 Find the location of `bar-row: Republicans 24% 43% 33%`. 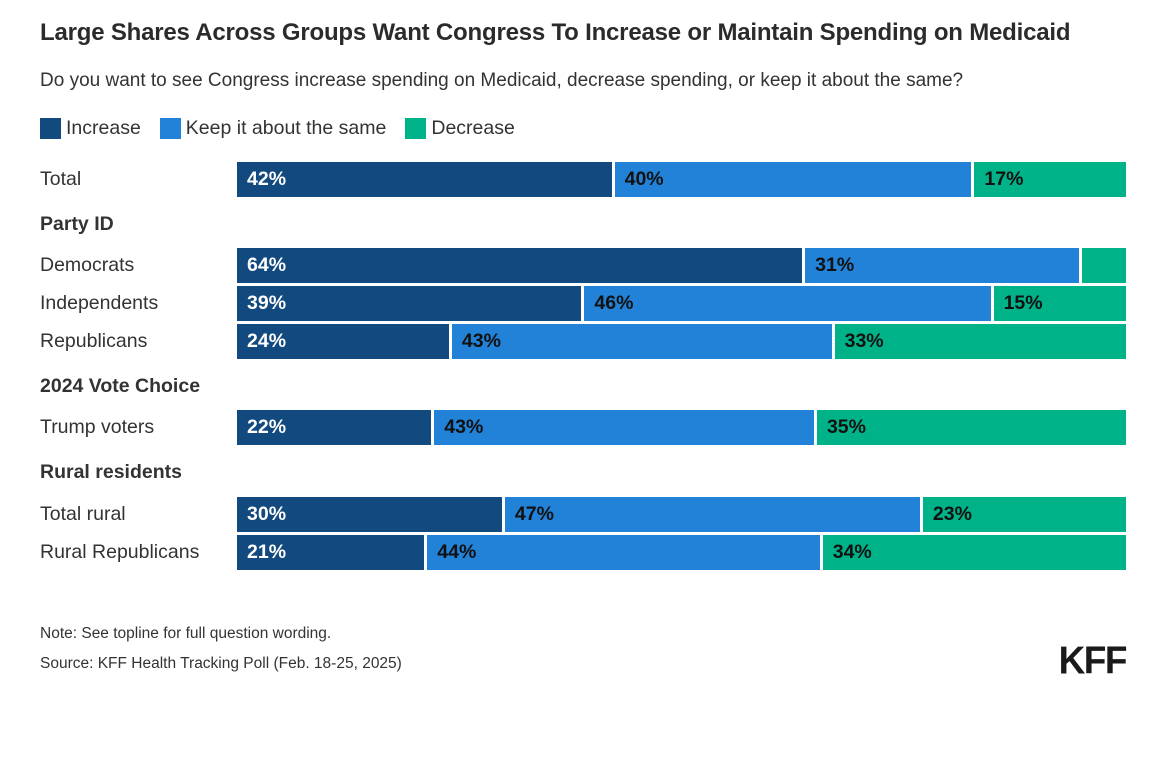

bar-row: Republicans 24% 43% 33% is located at coordinates (583, 341).